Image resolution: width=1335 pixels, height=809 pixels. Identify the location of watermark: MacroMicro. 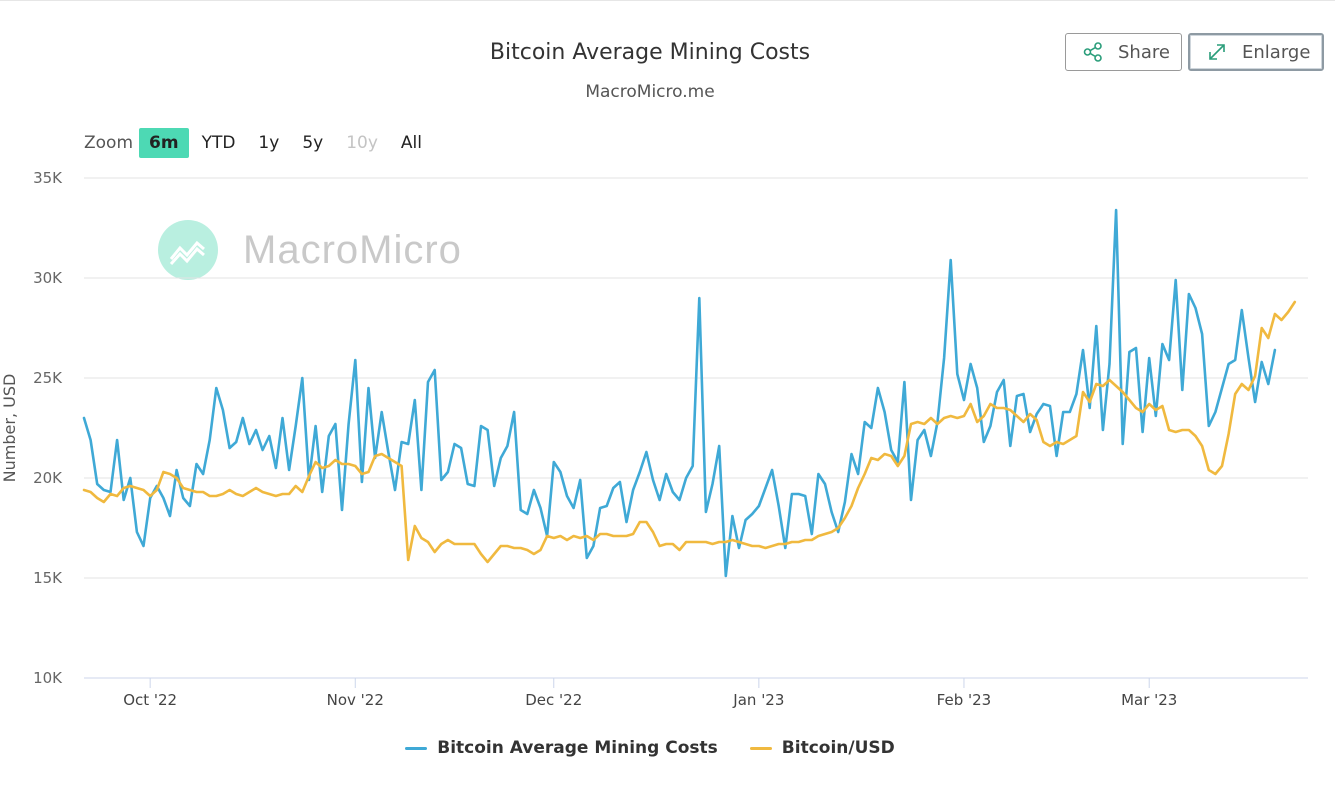
(310, 250).